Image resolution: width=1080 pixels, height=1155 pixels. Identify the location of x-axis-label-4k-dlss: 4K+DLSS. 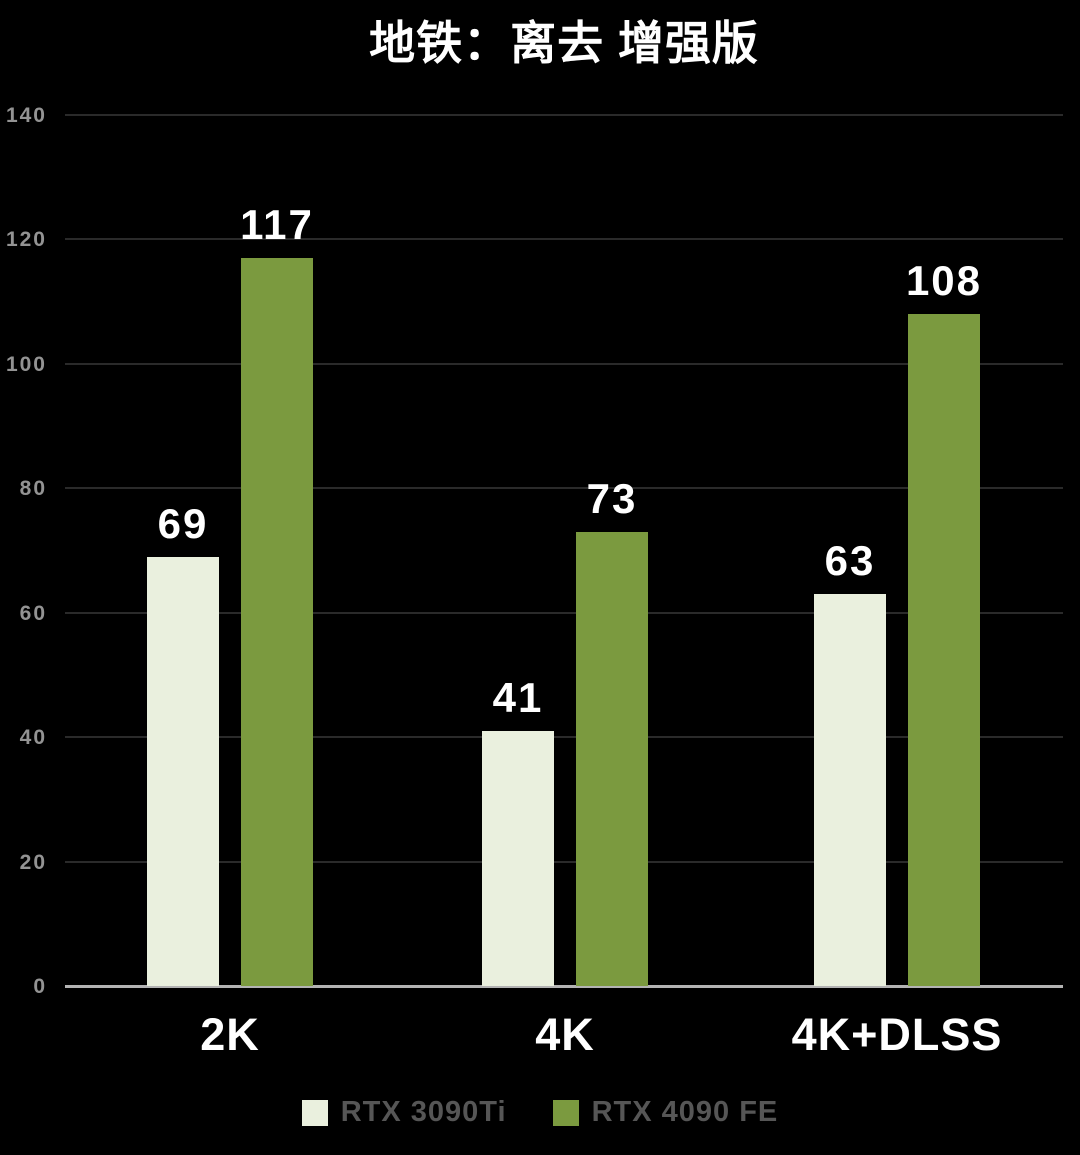
(897, 1034).